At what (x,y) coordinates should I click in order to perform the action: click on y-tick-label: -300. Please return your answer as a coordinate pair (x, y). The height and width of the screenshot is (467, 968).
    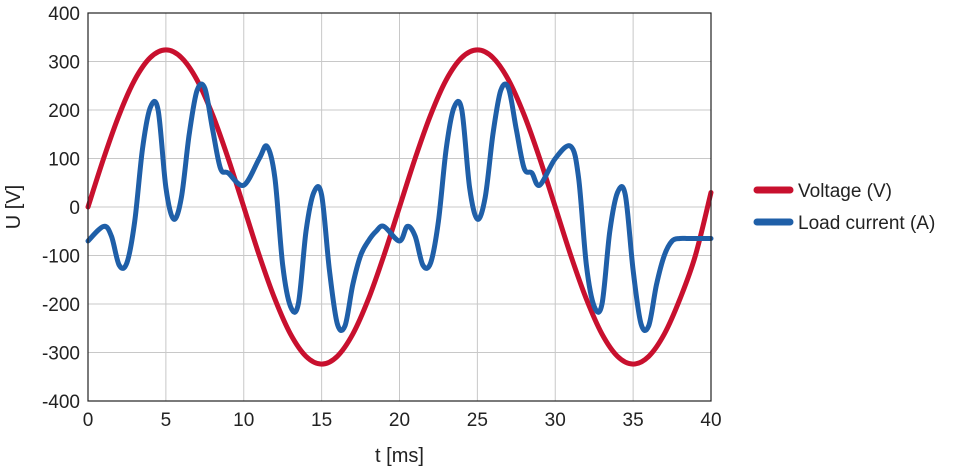
    Looking at the image, I should click on (61, 354).